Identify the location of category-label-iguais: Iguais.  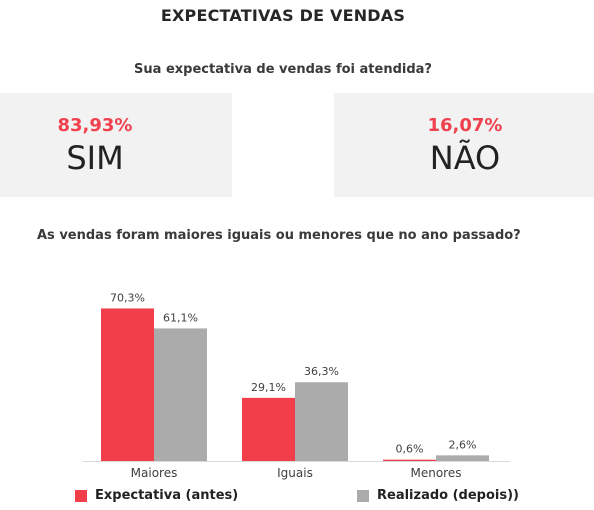
(295, 473).